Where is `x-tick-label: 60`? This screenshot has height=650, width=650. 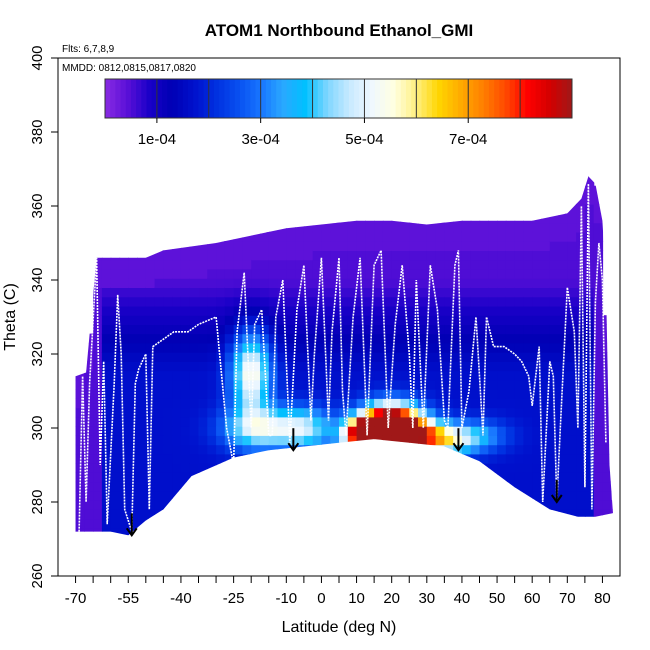
x-tick-label: 60 is located at coordinates (532, 598).